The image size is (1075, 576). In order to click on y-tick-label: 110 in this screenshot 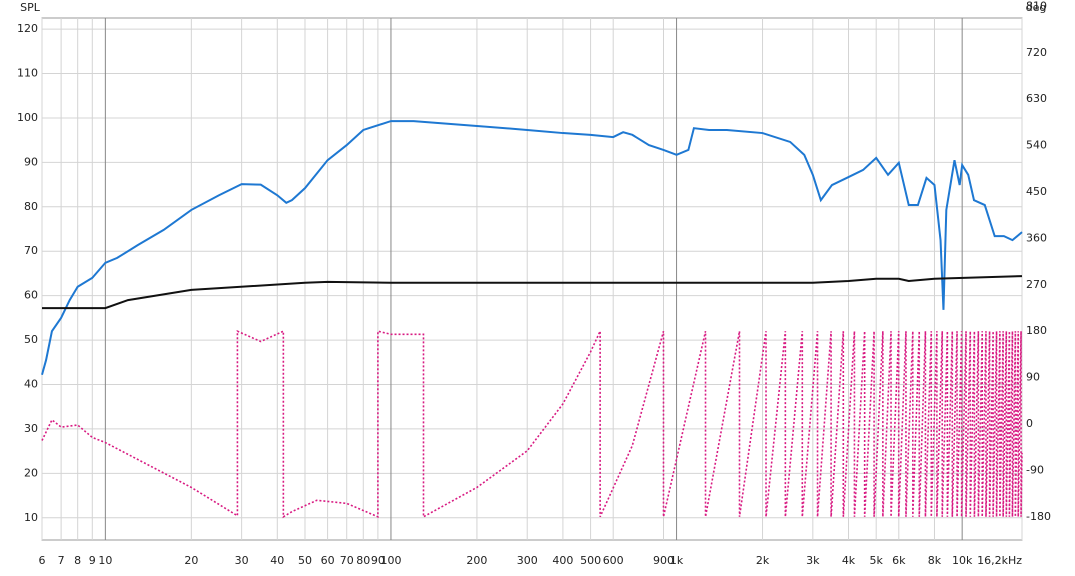, I will do `click(27, 73)`.